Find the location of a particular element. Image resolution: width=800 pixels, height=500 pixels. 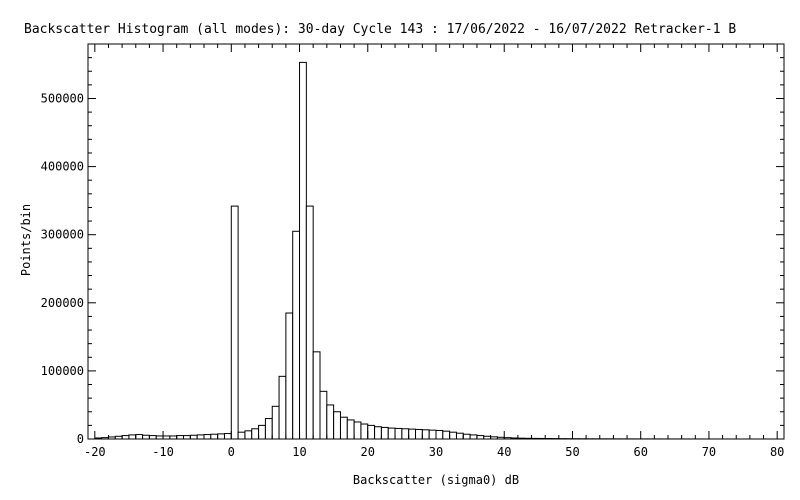

x-tick-label: 10 is located at coordinates (299, 452).